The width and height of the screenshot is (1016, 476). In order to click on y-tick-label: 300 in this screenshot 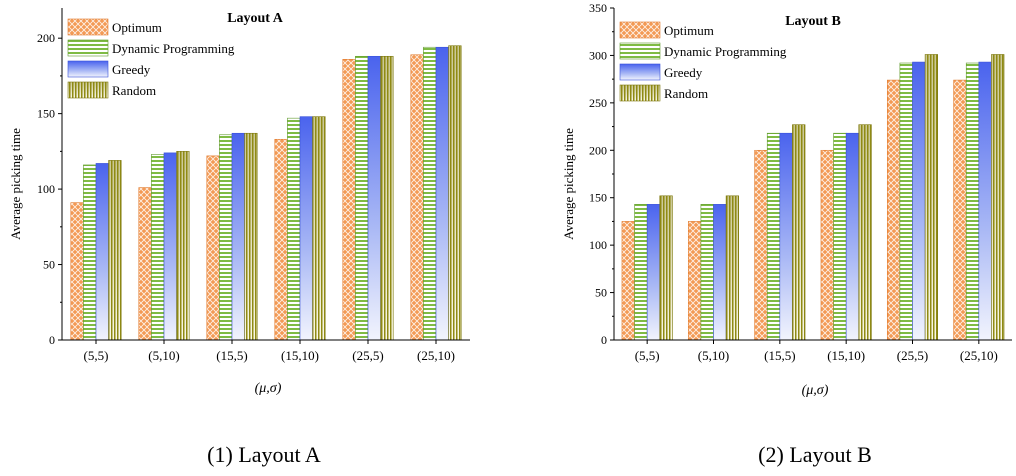, I will do `click(598, 55)`.